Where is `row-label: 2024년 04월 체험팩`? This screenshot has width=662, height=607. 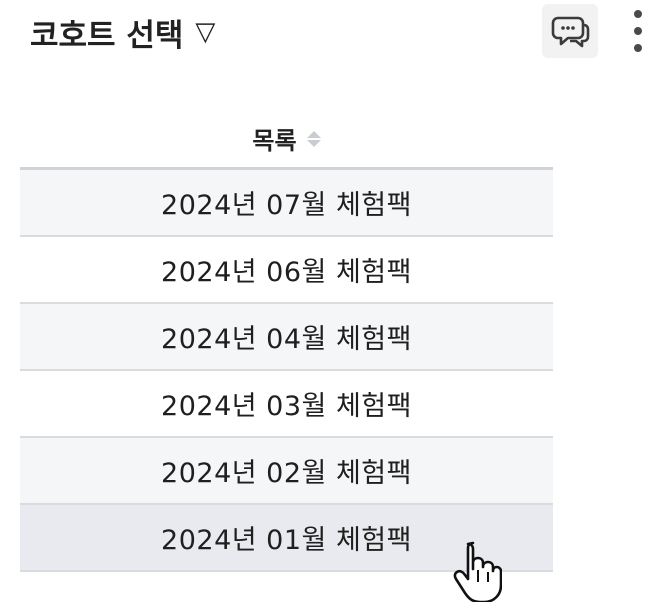 row-label: 2024년 04월 체험팩 is located at coordinates (286, 339).